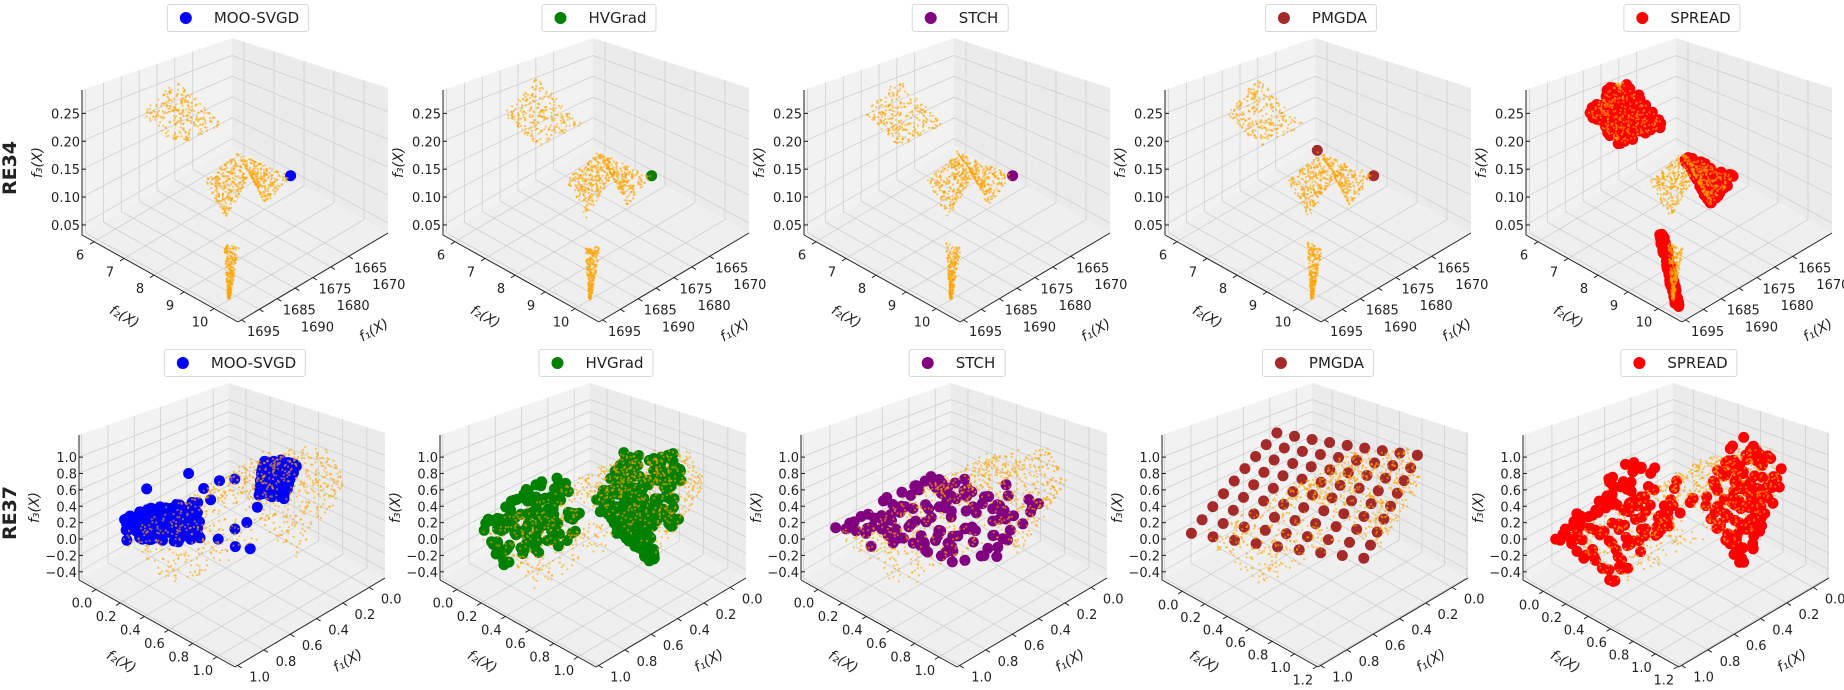 The image size is (1844, 690). I want to click on f2-tick-label: 9, so click(1614, 306).